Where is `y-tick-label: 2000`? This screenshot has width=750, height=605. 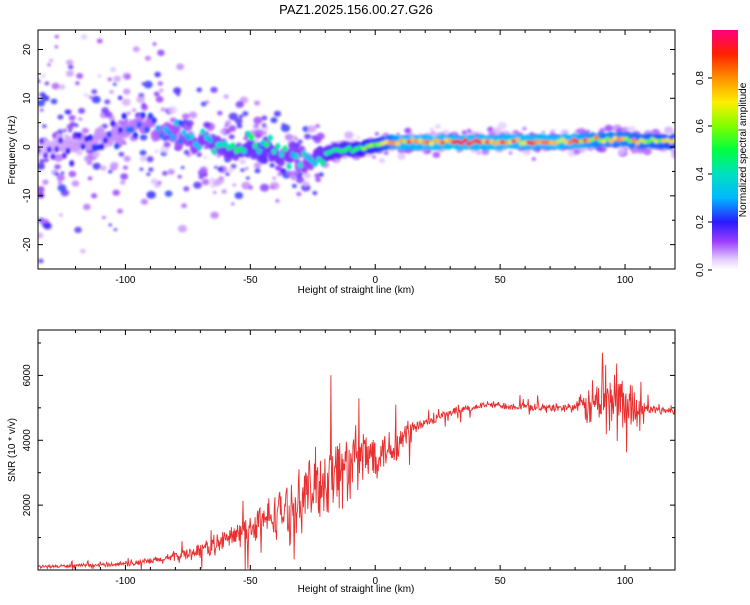 y-tick-label: 2000 is located at coordinates (27, 505).